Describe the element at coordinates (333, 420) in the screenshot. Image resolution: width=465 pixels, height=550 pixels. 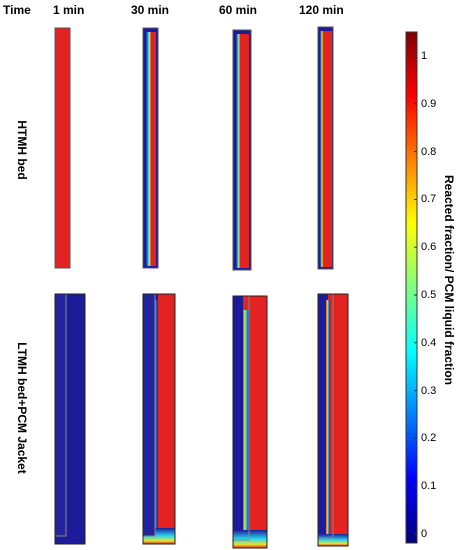
I see `panel-ltmh-120min` at that location.